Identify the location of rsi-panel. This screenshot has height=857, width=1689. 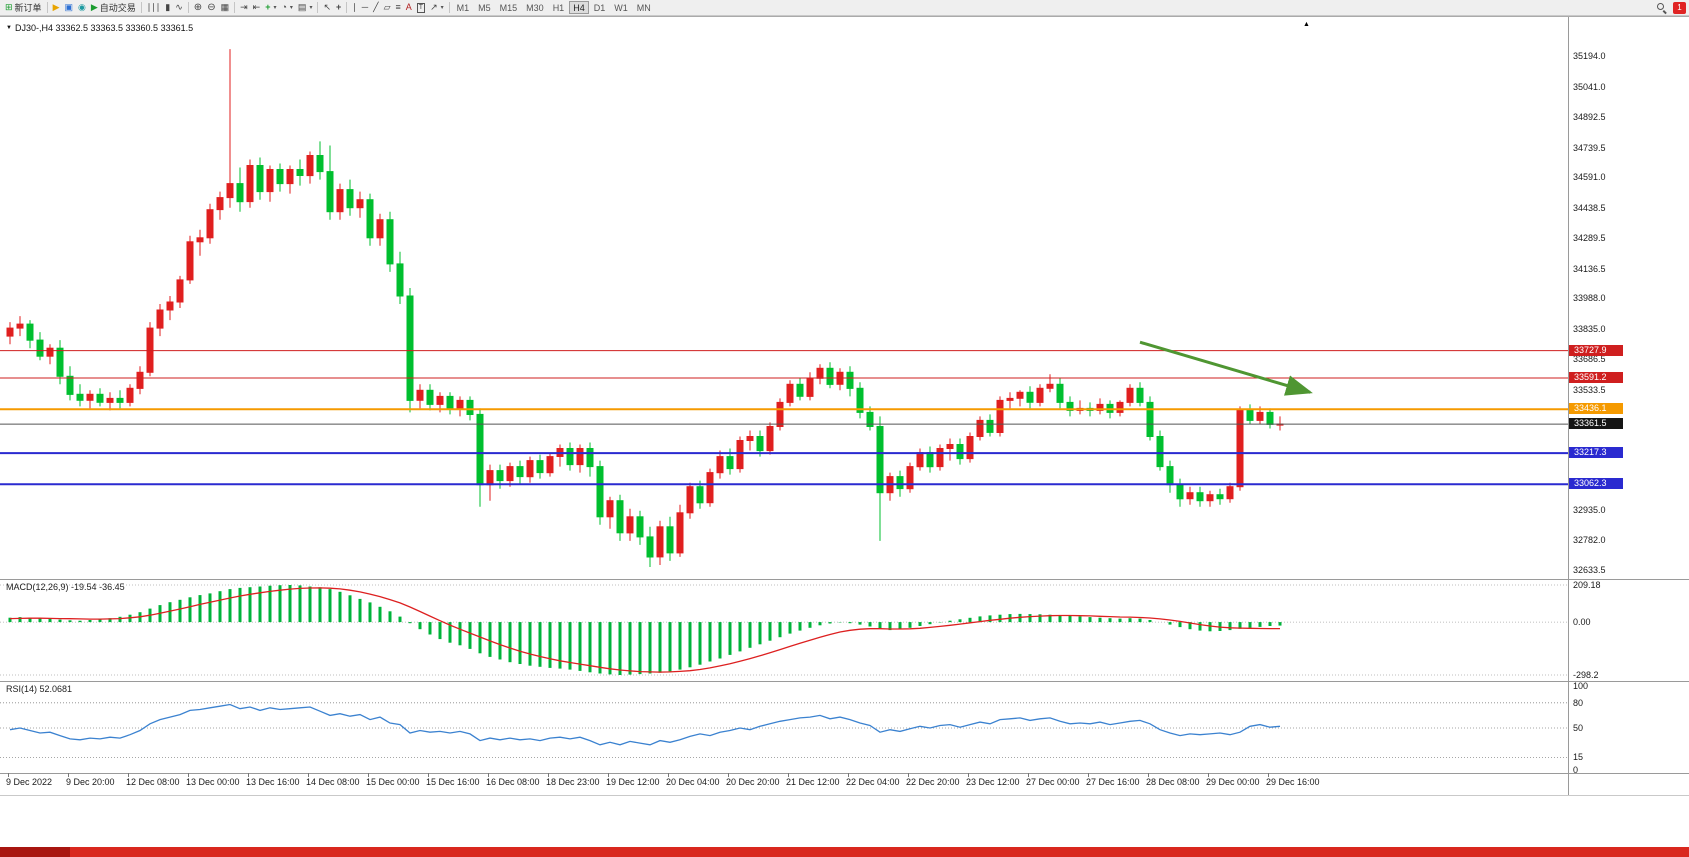
(784, 727).